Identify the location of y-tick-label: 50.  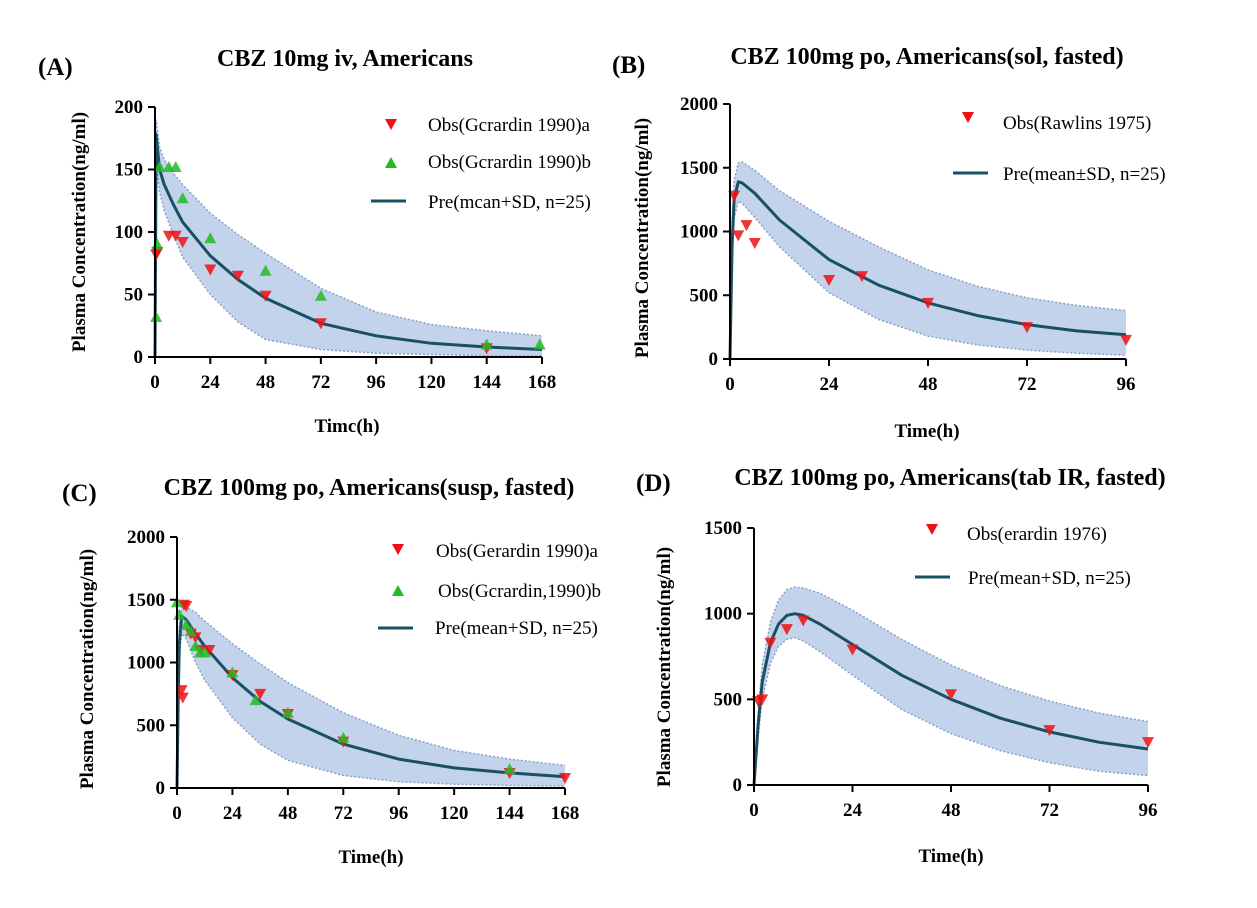
(133, 295).